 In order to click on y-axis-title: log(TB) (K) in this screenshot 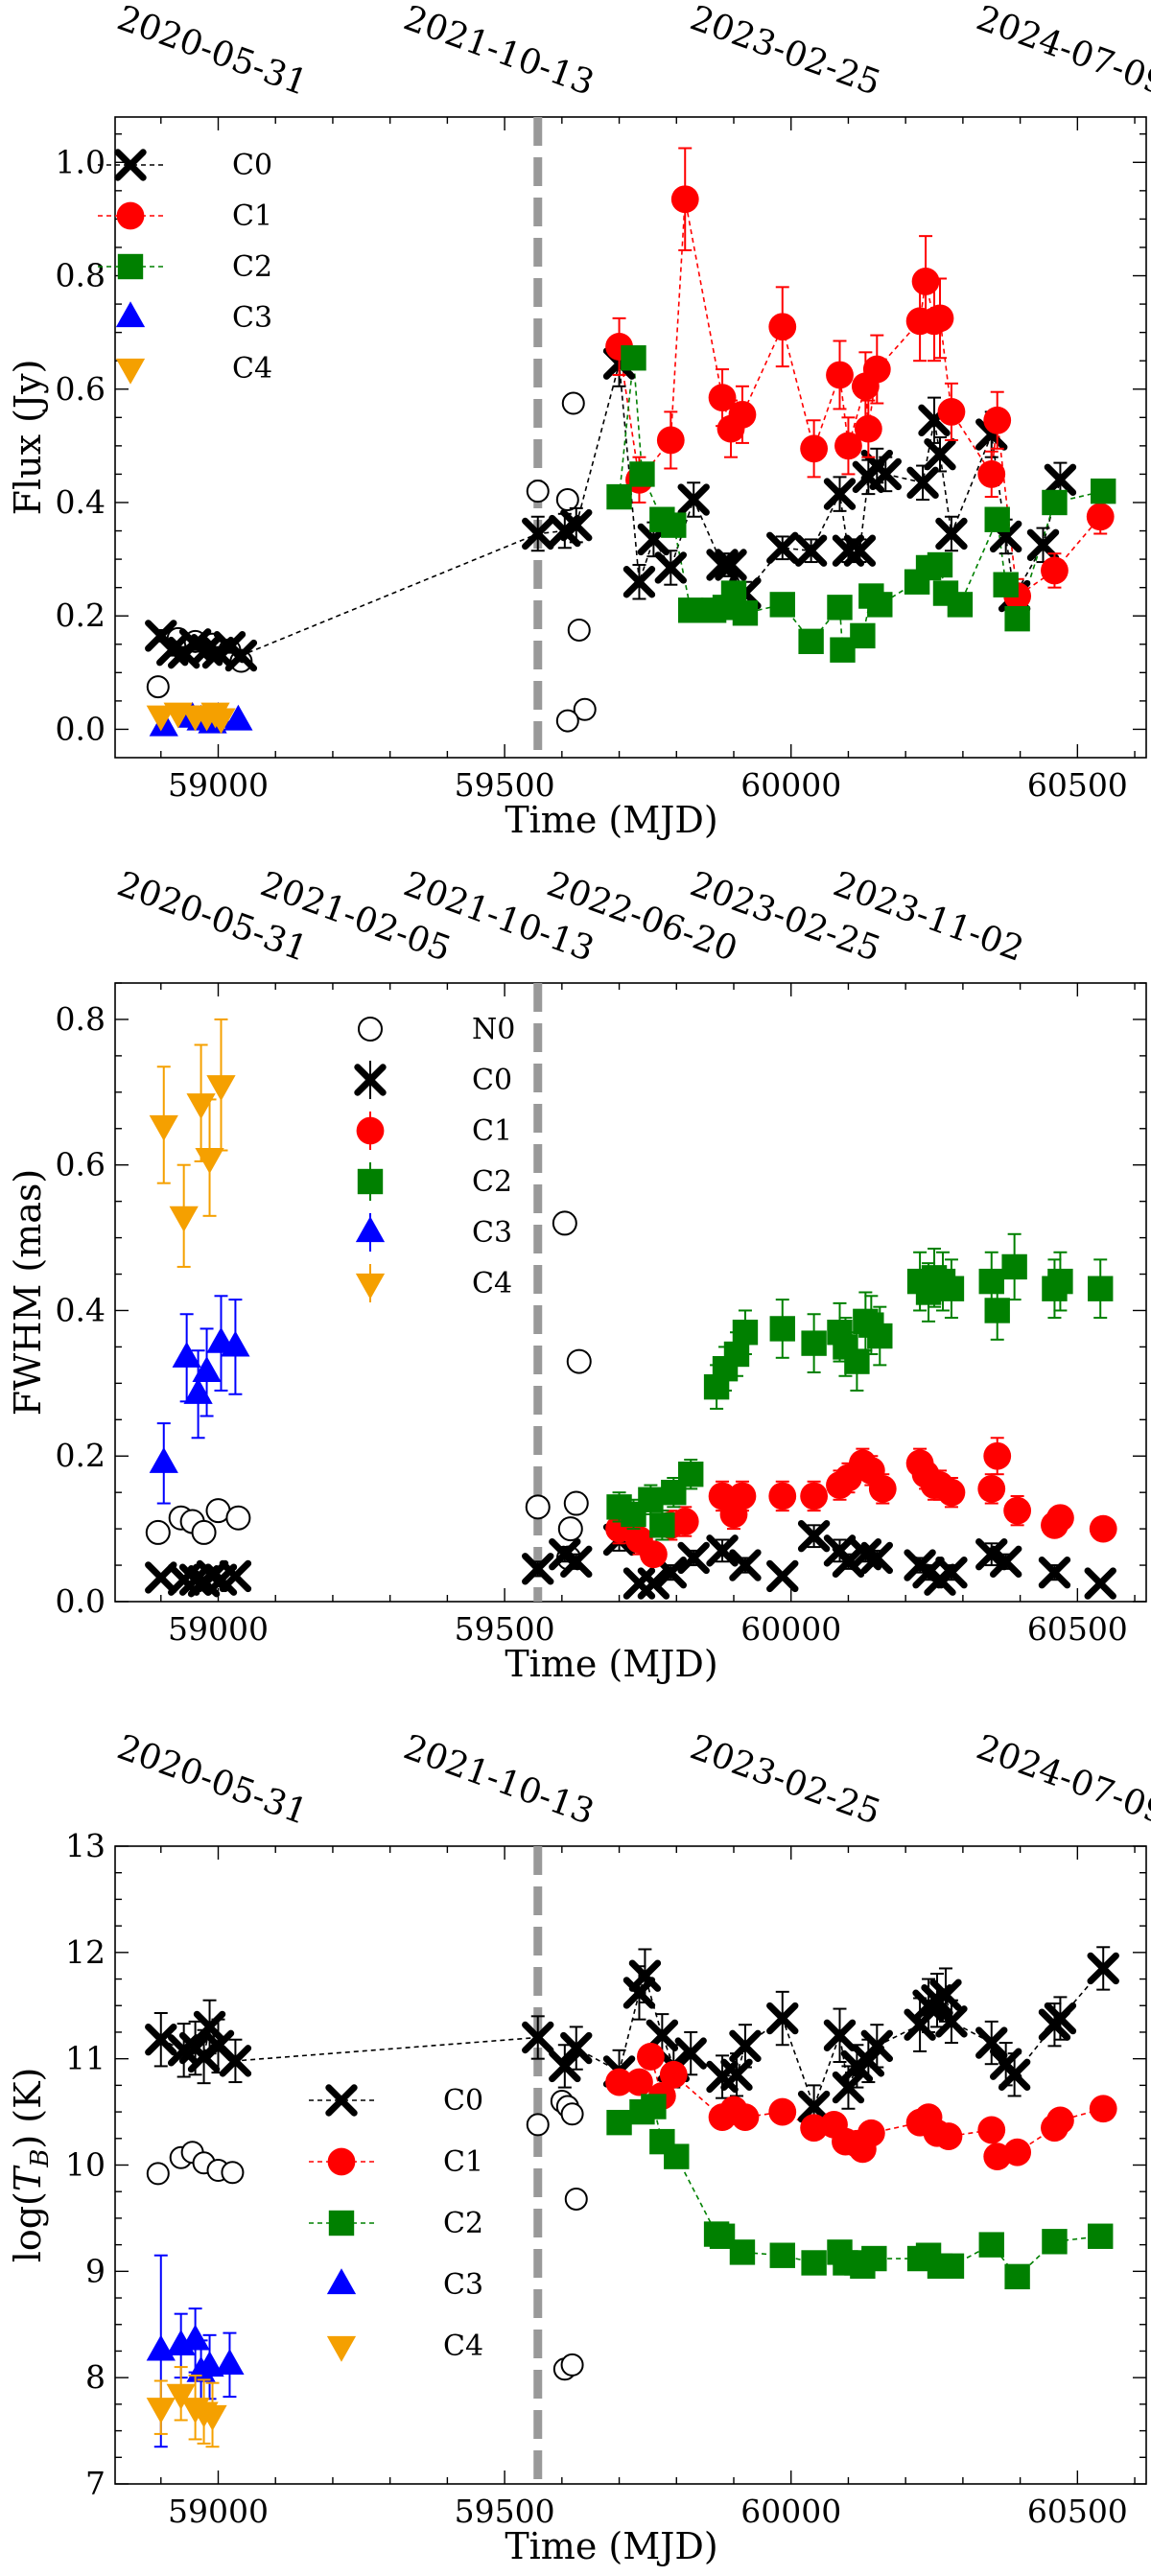, I will do `click(31, 2165)`.